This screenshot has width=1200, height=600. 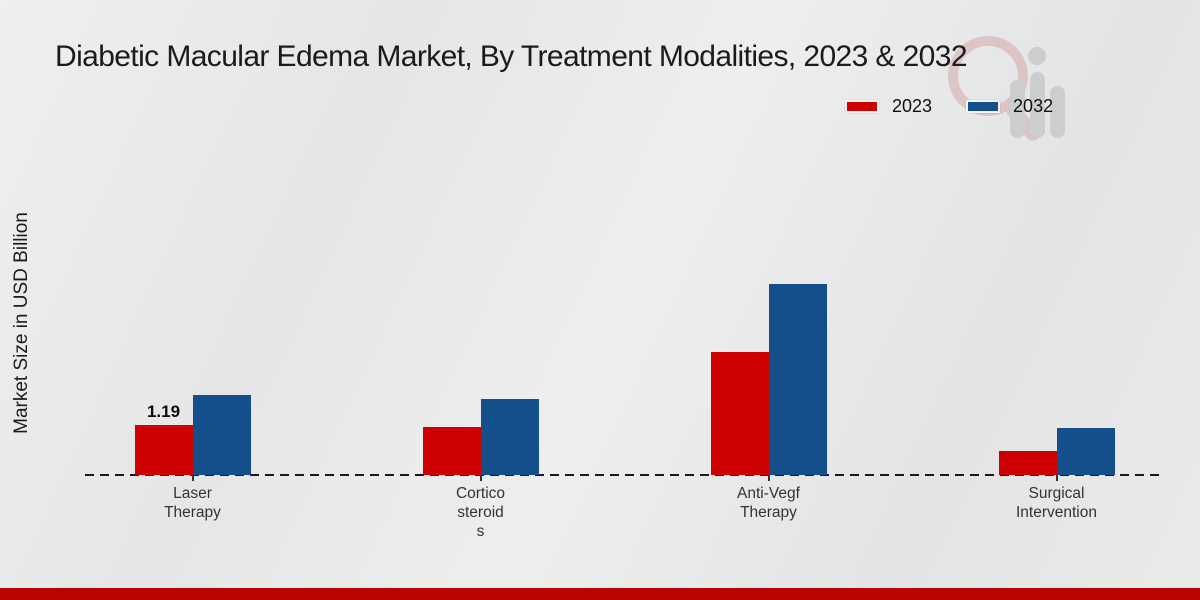 What do you see at coordinates (1056, 503) in the screenshot?
I see `category-label: Surgical Intervention` at bounding box center [1056, 503].